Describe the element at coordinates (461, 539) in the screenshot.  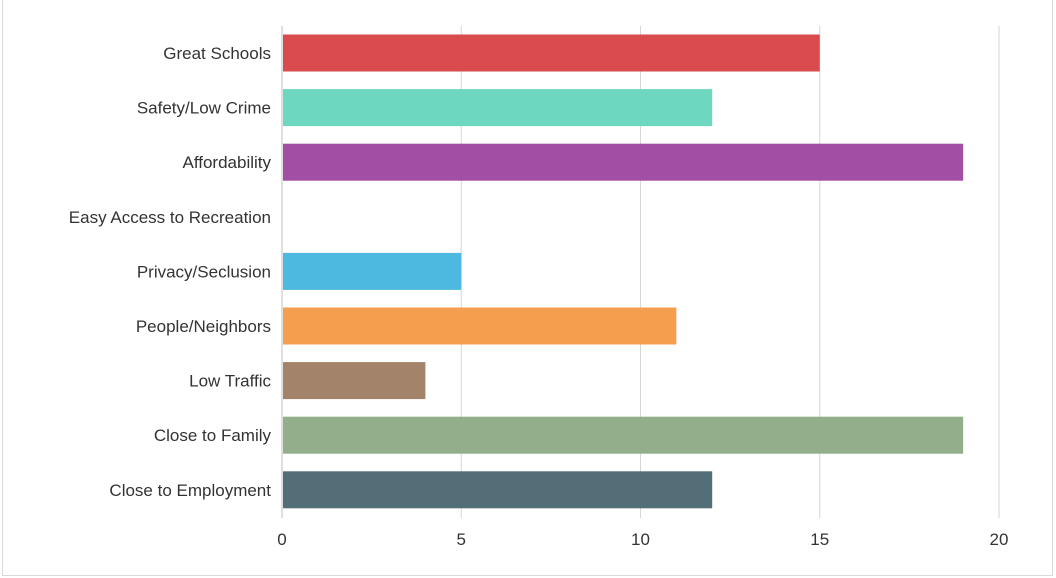
I see `x-tick-label: 5` at that location.